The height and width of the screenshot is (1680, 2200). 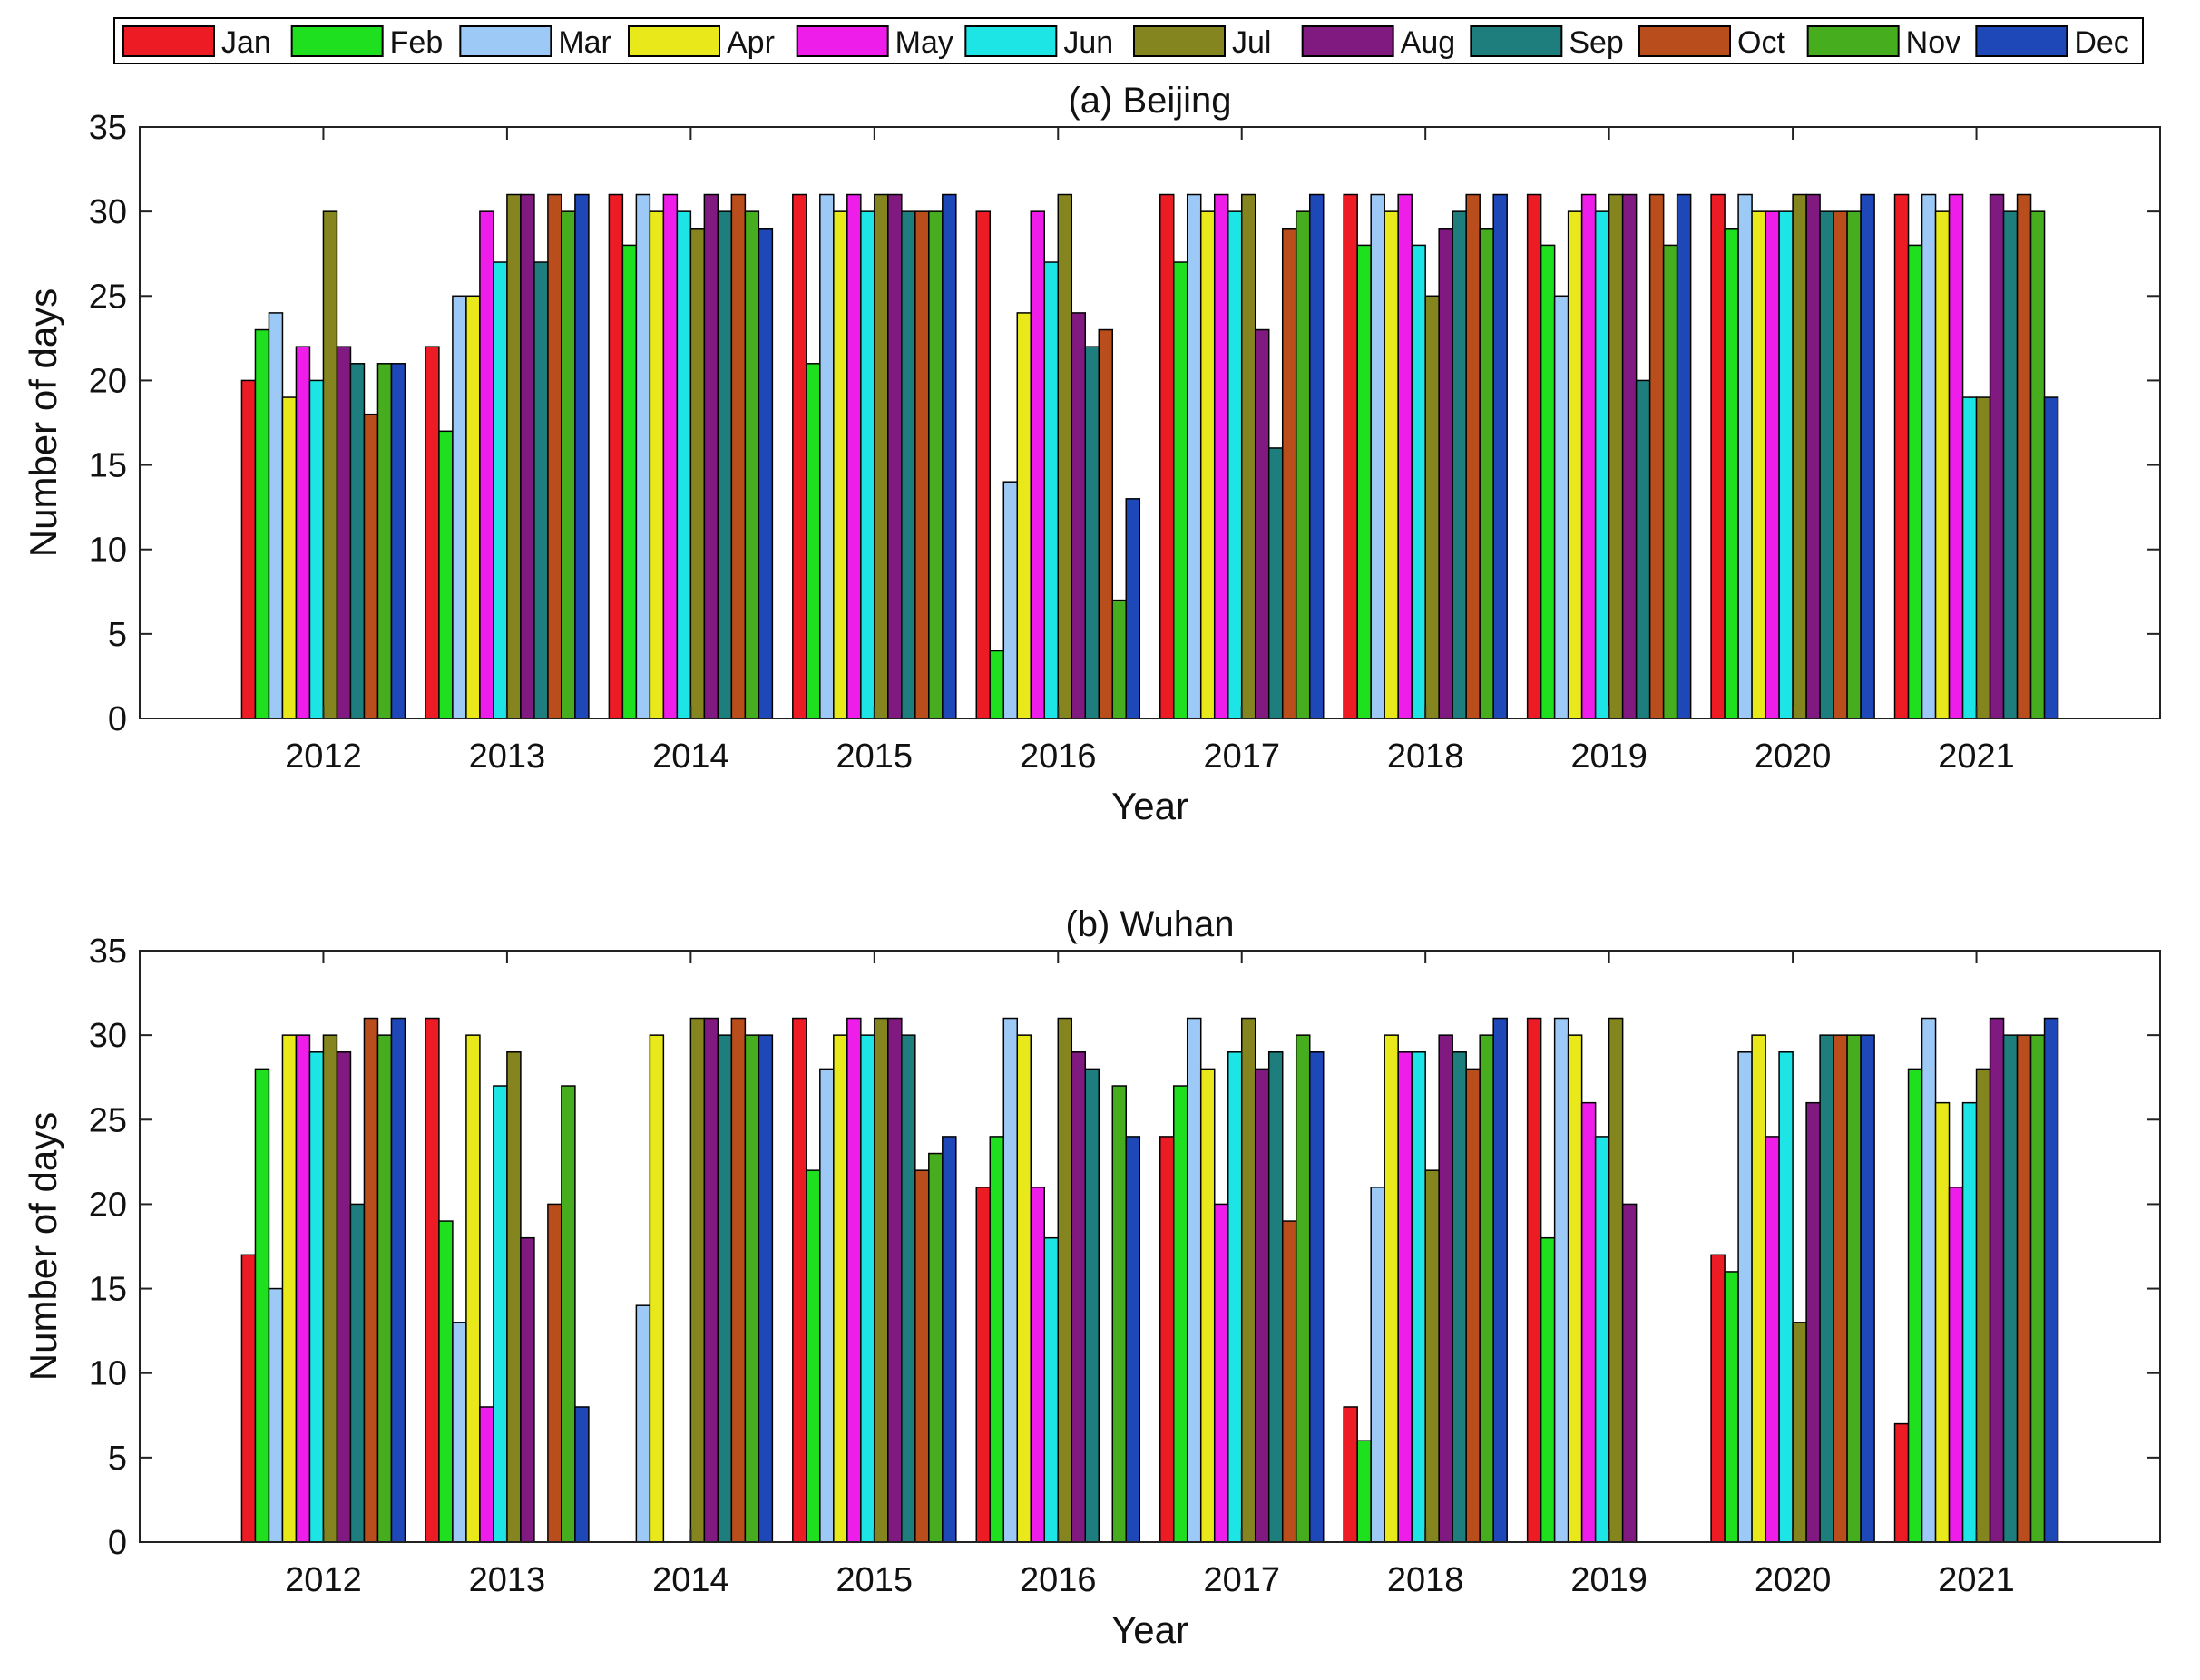 I want to click on bar-2016-feb, so click(x=997, y=685).